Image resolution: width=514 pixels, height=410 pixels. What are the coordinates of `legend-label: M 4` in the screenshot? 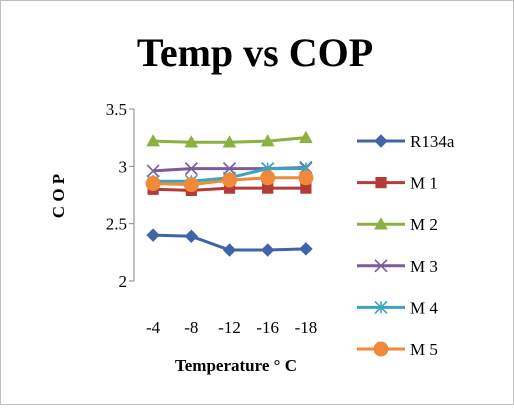 It's located at (424, 307).